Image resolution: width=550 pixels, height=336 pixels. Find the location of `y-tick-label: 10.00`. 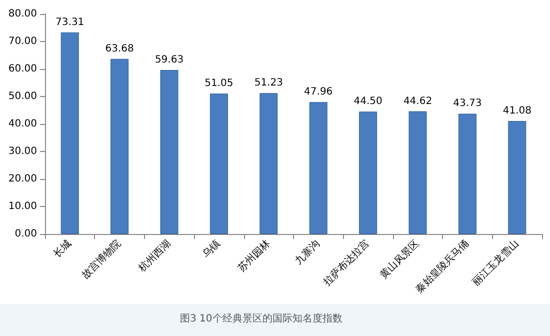

y-tick-label: 10.00 is located at coordinates (22, 206).